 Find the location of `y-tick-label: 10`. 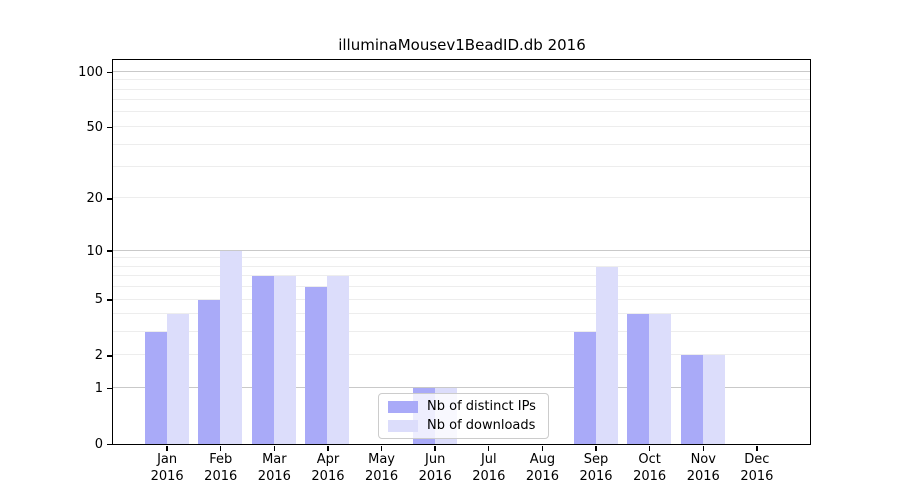

y-tick-label: 10 is located at coordinates (94, 251).